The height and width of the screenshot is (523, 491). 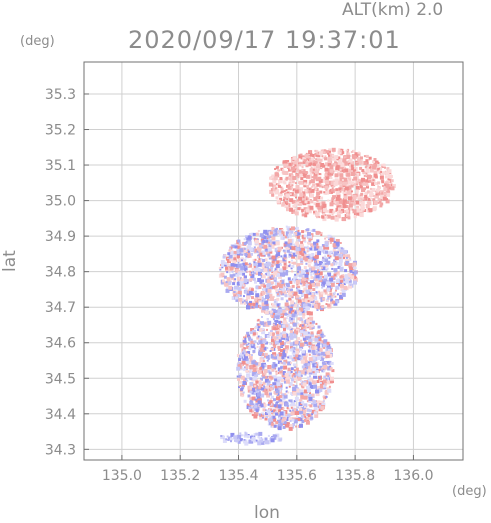 What do you see at coordinates (60, 450) in the screenshot?
I see `y-tick-label: 34.3` at bounding box center [60, 450].